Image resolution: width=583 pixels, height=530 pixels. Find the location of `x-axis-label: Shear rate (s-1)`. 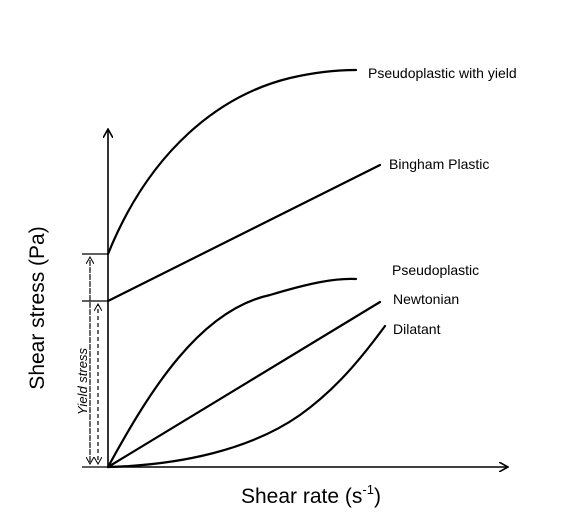

x-axis-label: Shear rate (s-1) is located at coordinates (311, 495).